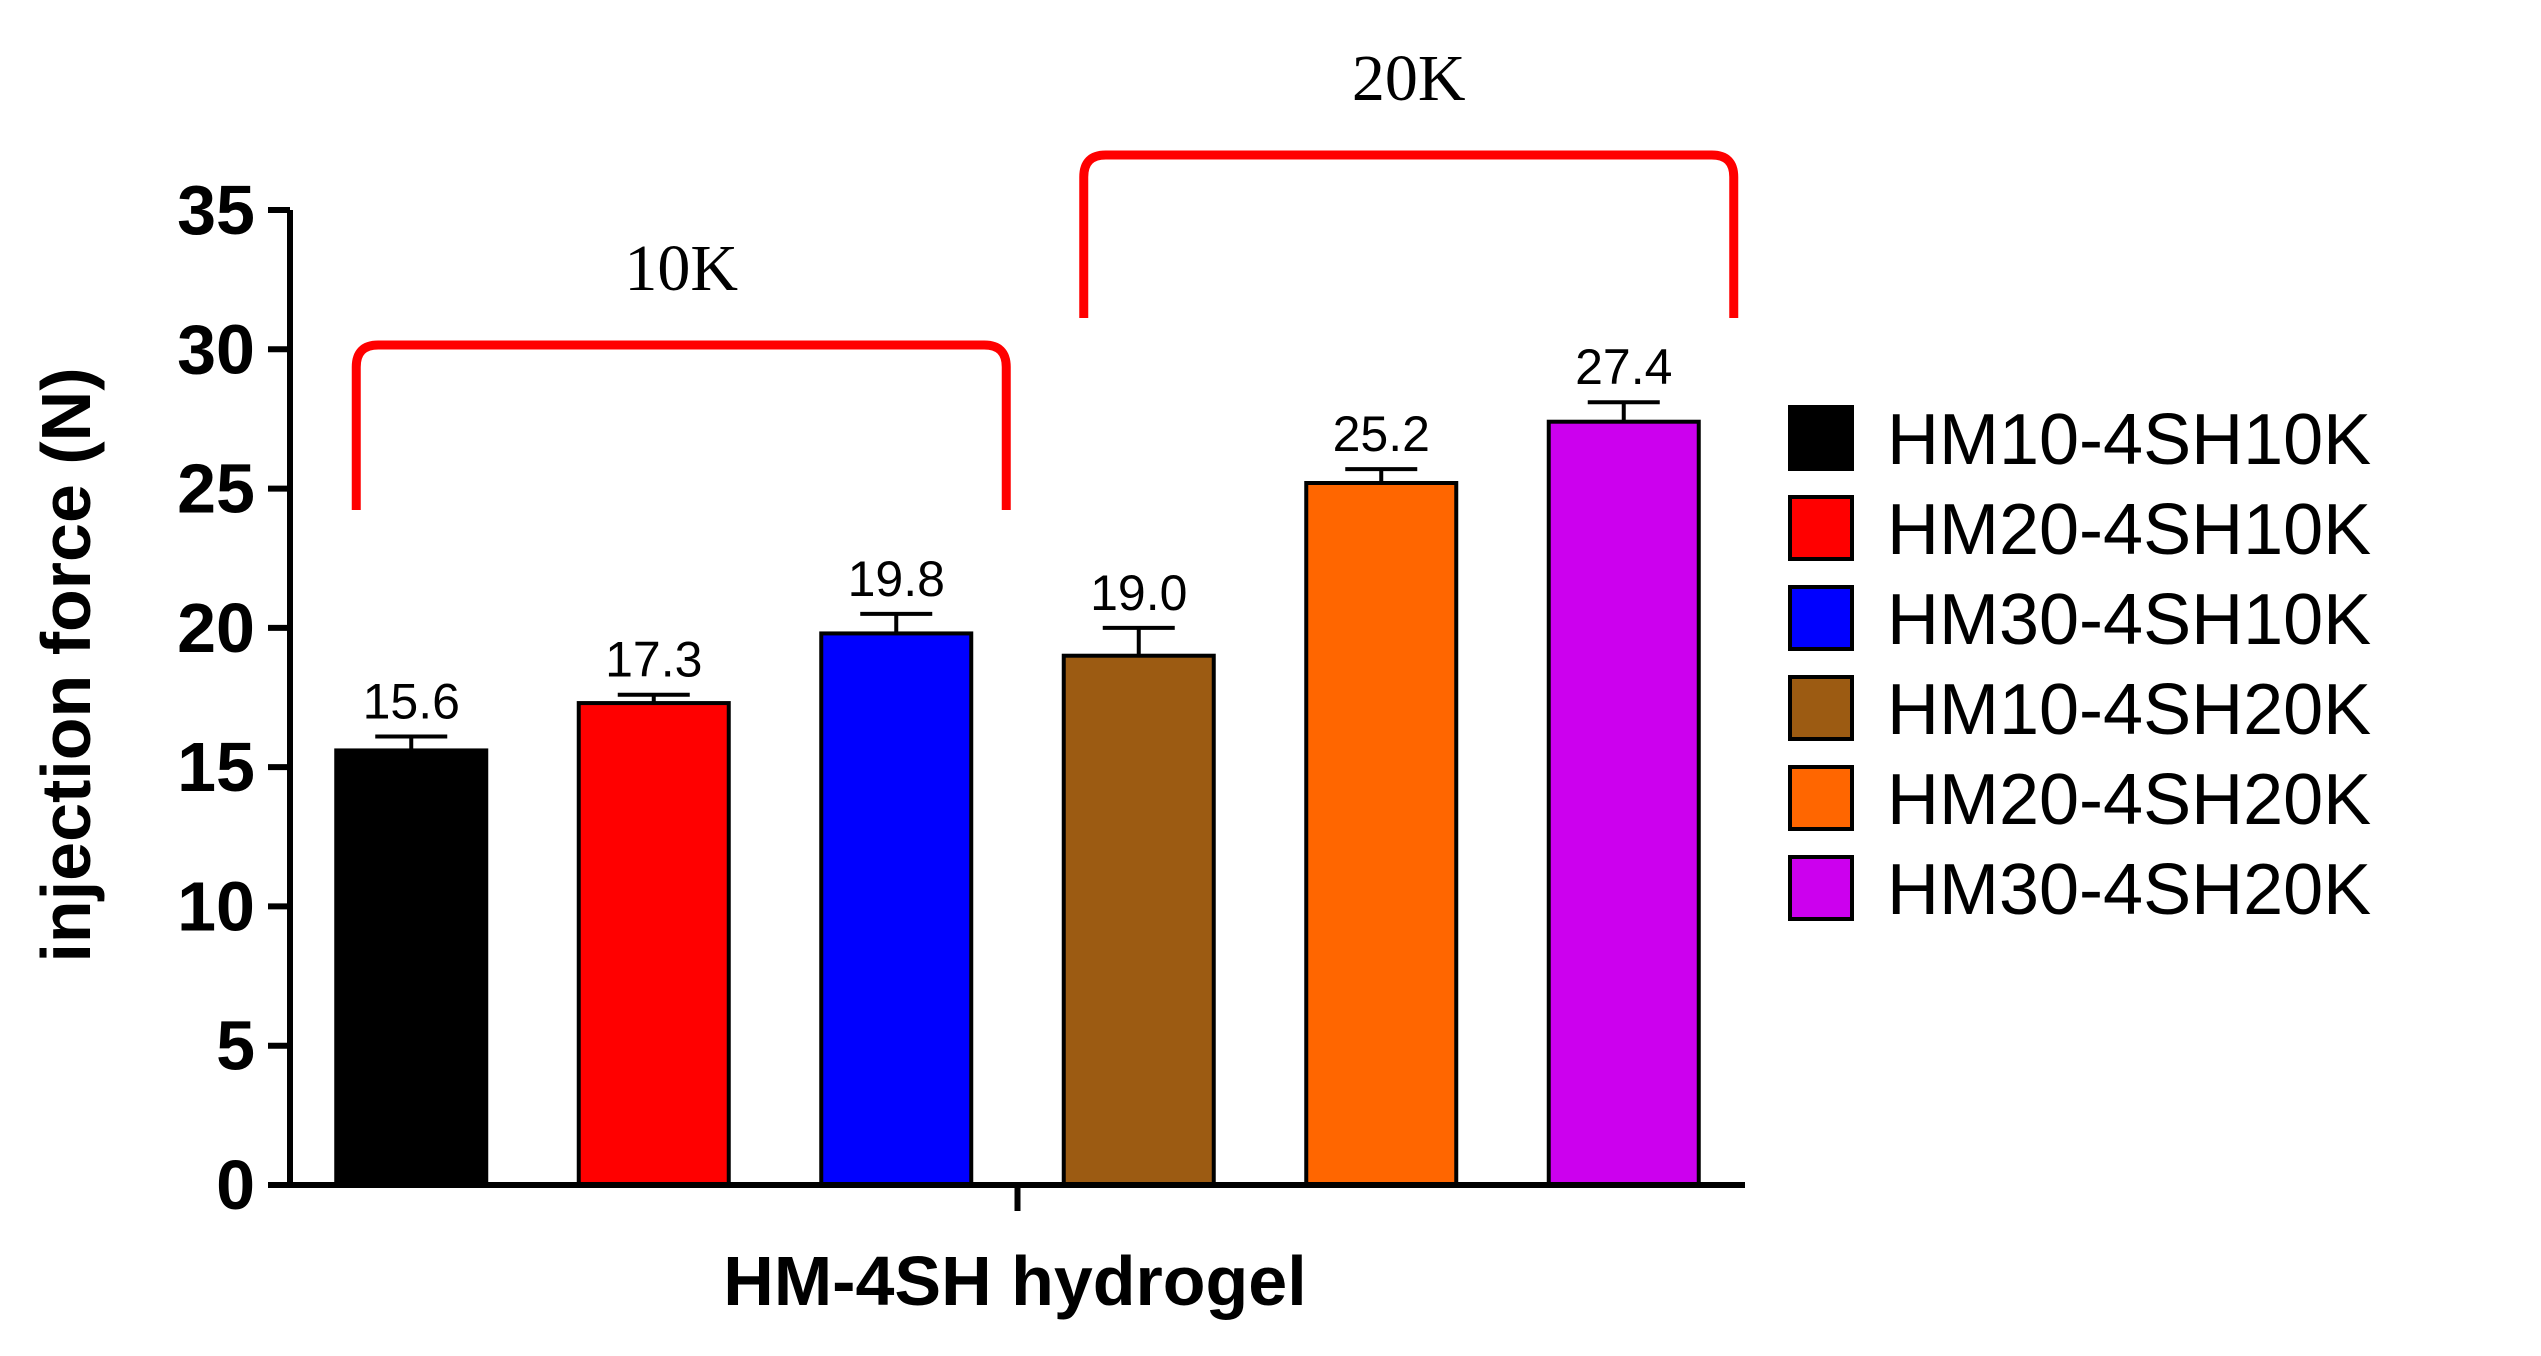  I want to click on bracket-label: 10K, so click(681, 268).